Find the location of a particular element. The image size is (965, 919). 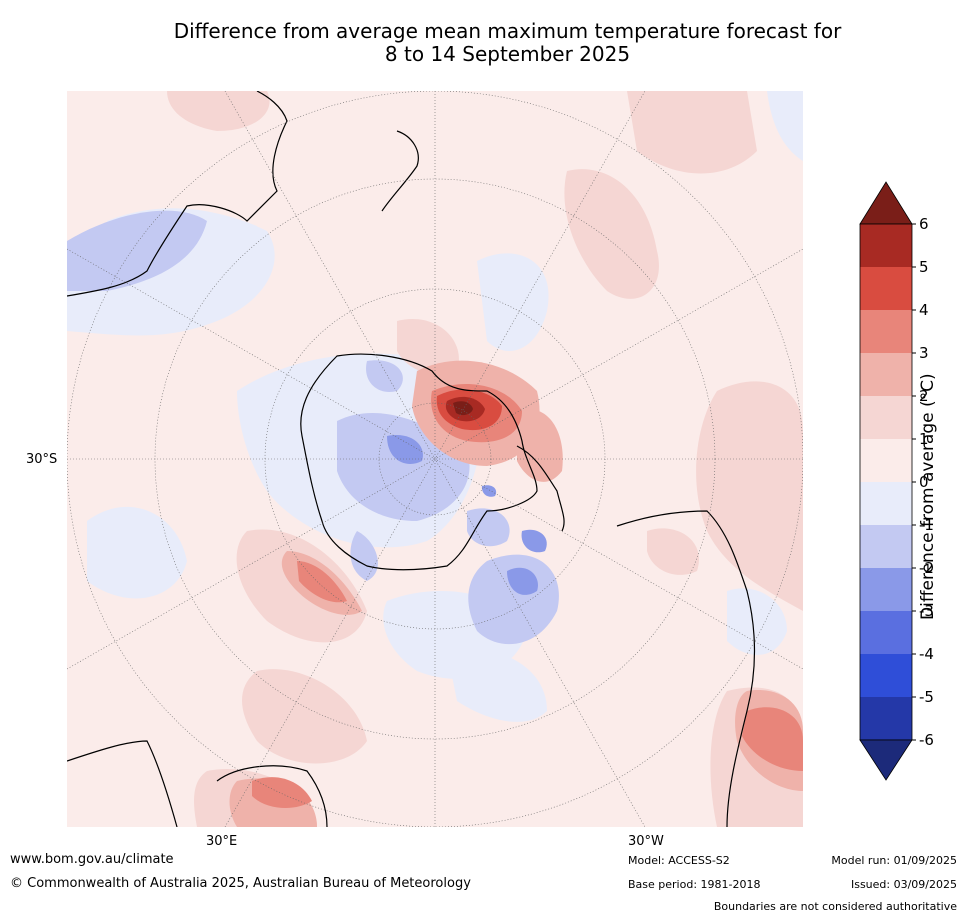

colorbar-tick-label: -4 is located at coordinates (926, 654).